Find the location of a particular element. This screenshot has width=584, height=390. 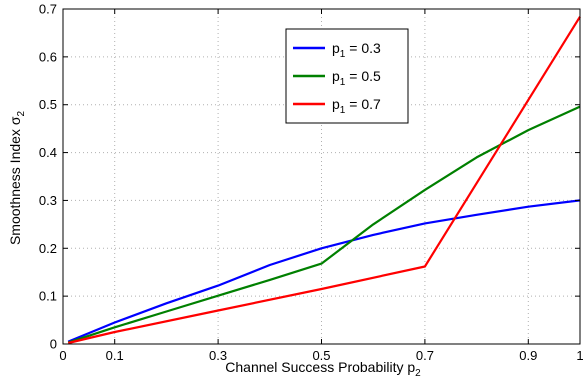

x-tick-label: 1 is located at coordinates (579, 355).